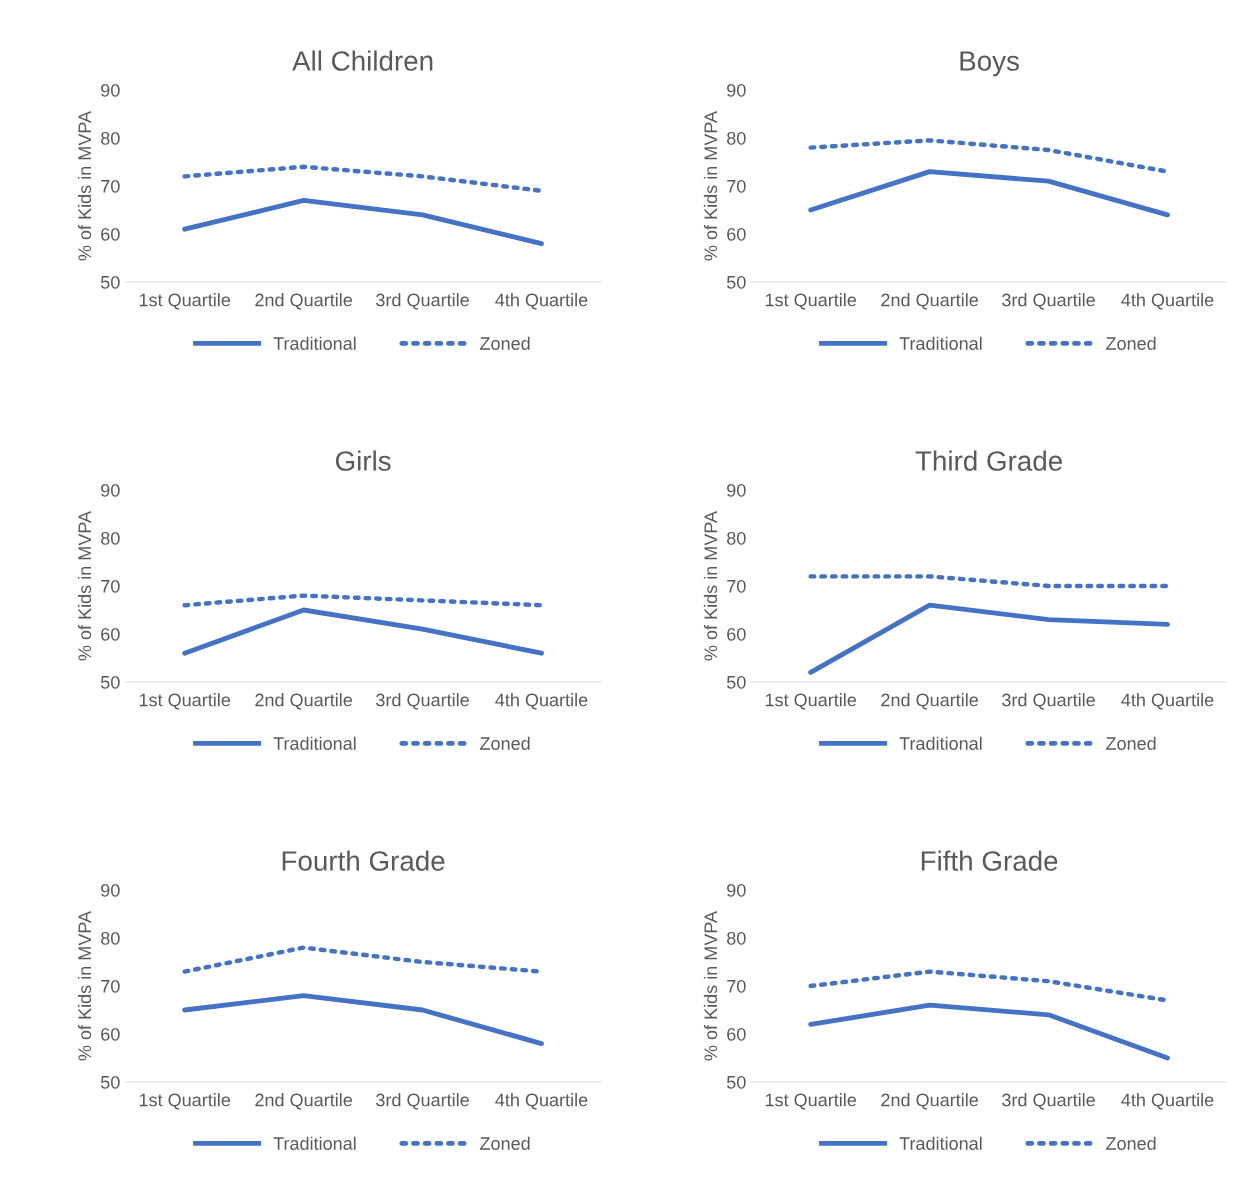  What do you see at coordinates (989, 860) in the screenshot?
I see `chart-title: Fifth Grade` at bounding box center [989, 860].